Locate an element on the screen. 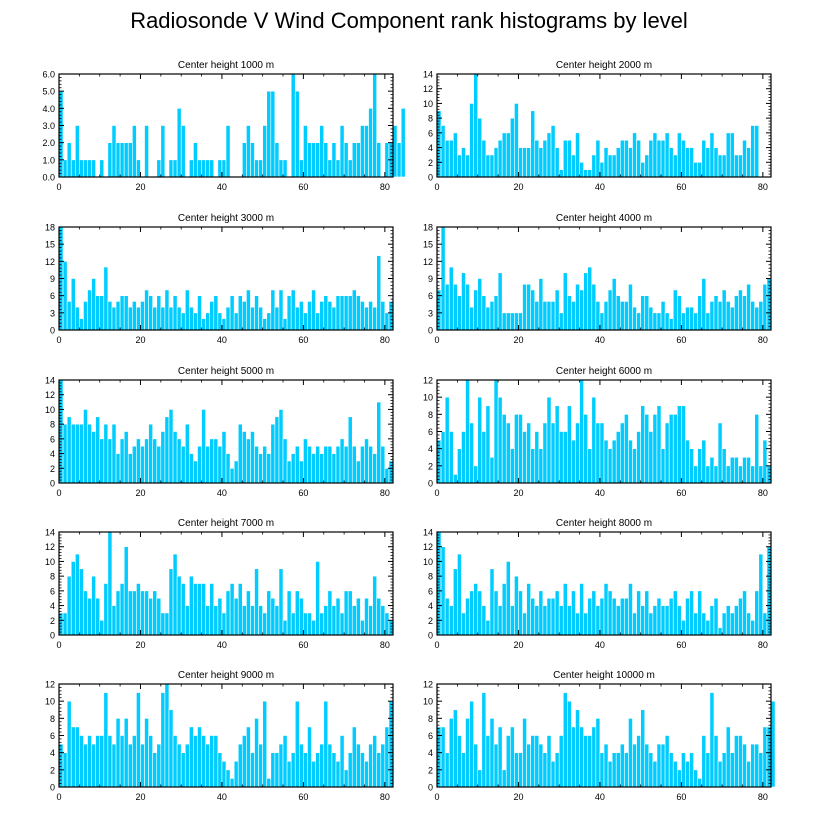 Image resolution: width=818 pixels, height=824 pixels. x-tick-label: 0 is located at coordinates (58, 645).